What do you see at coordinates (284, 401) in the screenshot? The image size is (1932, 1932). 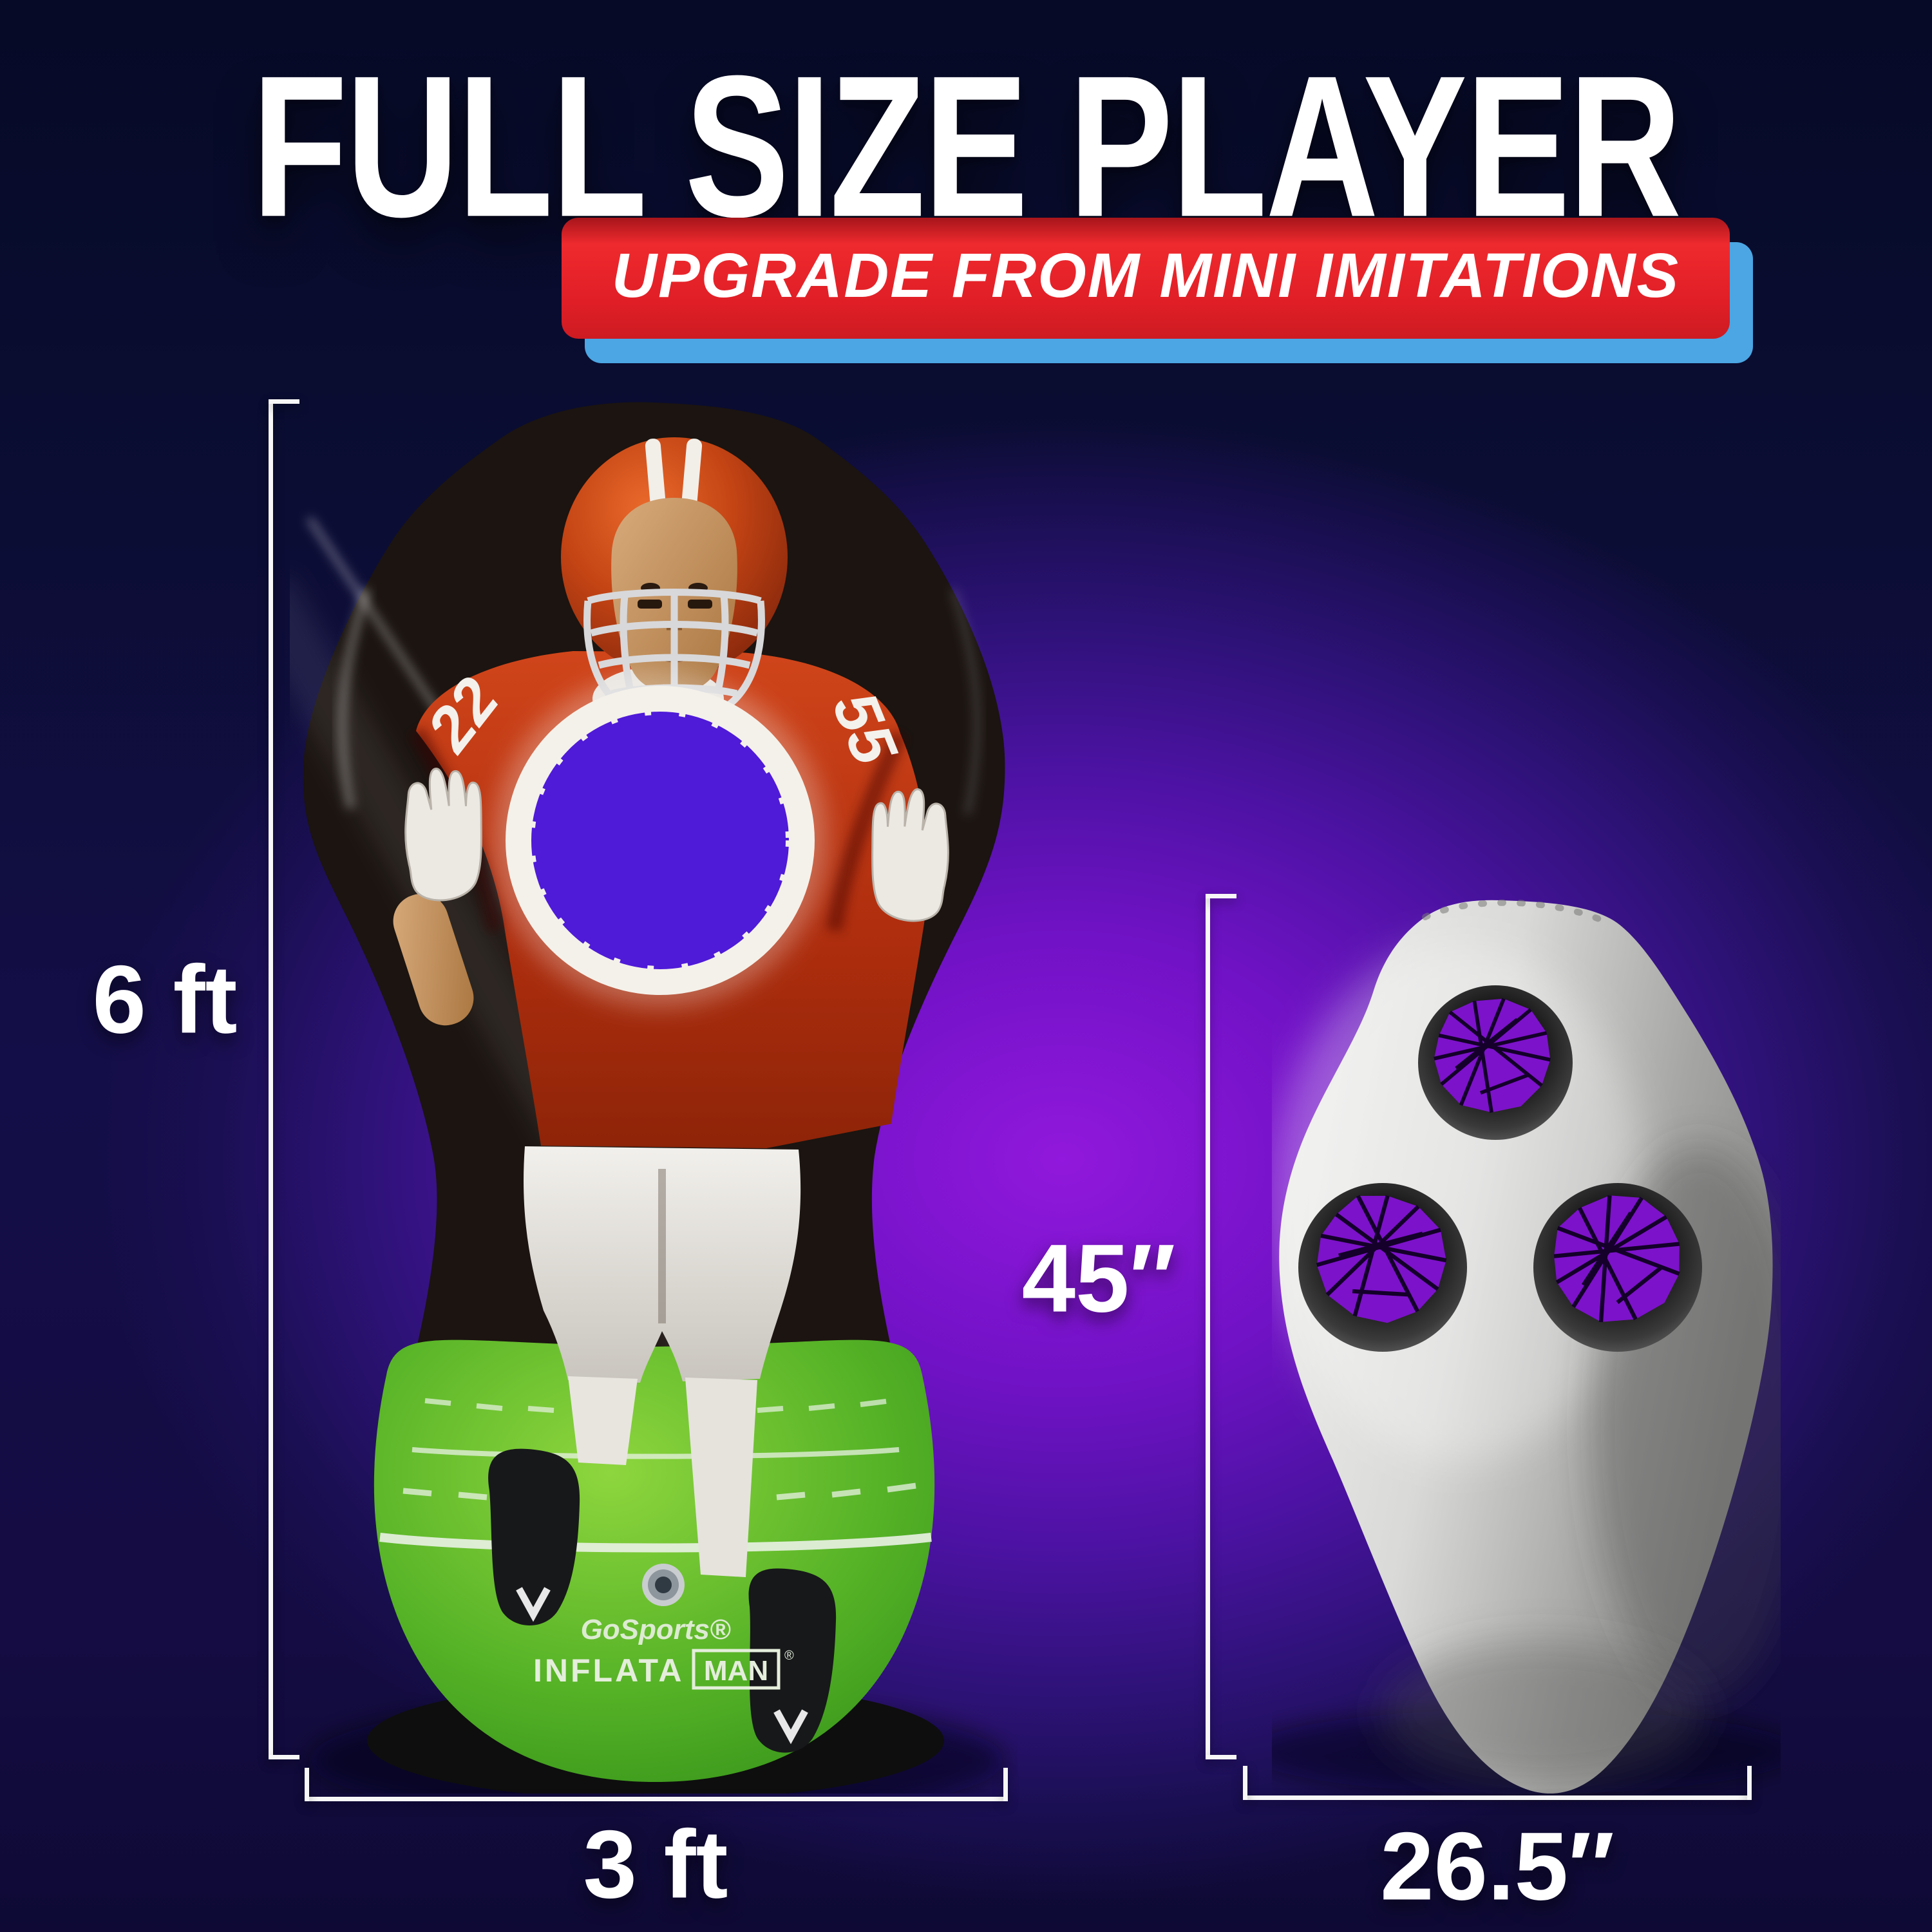 I see `height-bracket-full-tick-top` at bounding box center [284, 401].